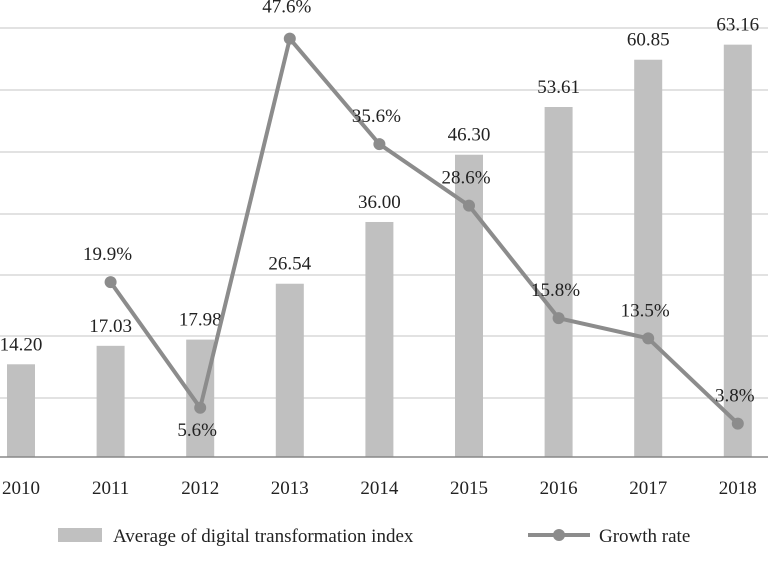  Describe the element at coordinates (558, 87) in the screenshot. I see `bar-value-label: 53.61` at that location.